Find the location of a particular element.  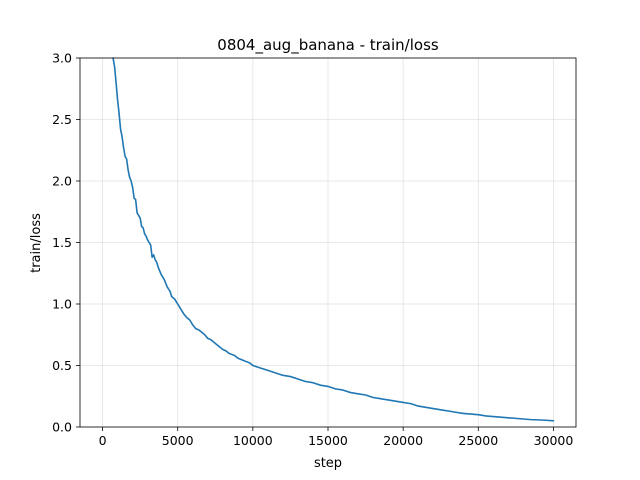

y-tick-label: 1.0 is located at coordinates (62, 304).